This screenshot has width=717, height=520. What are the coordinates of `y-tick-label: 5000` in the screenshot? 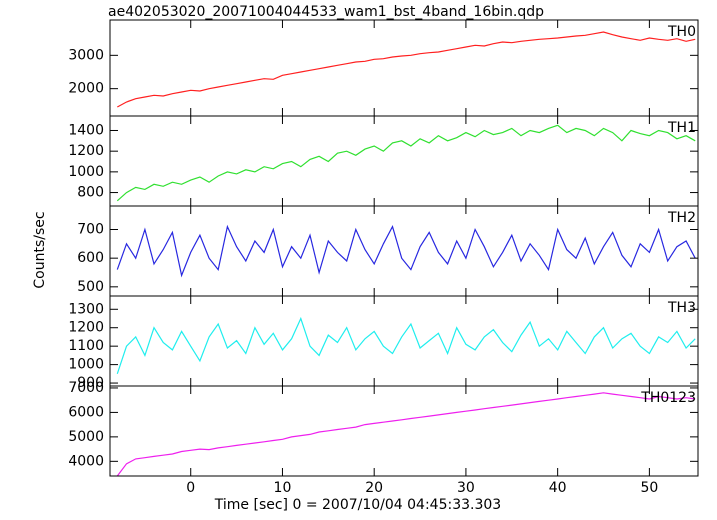 It's located at (86, 437).